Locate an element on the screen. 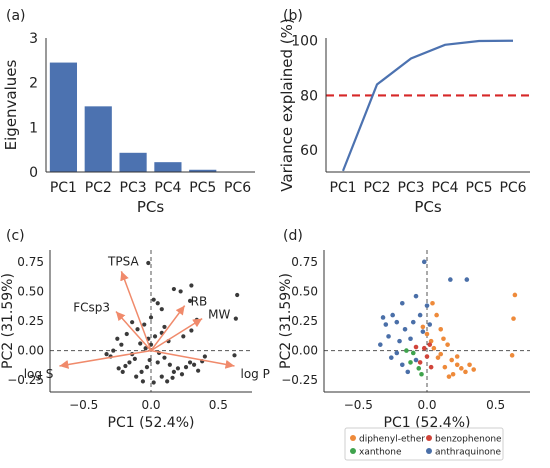  y-tick-label: 100 is located at coordinates (304, 42).